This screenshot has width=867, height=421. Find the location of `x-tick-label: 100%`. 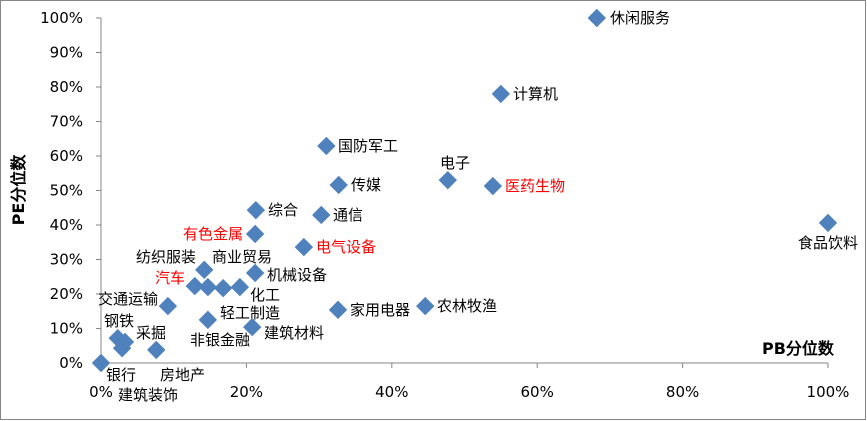

x-tick-label: 100% is located at coordinates (828, 392).